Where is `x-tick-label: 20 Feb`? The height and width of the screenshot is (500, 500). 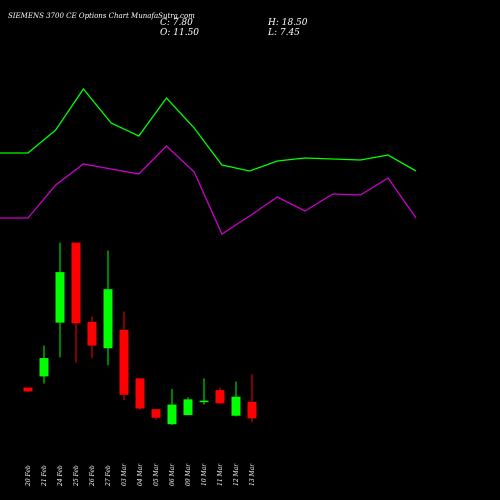
x-tick-label: 20 Feb is located at coordinates (28, 476).